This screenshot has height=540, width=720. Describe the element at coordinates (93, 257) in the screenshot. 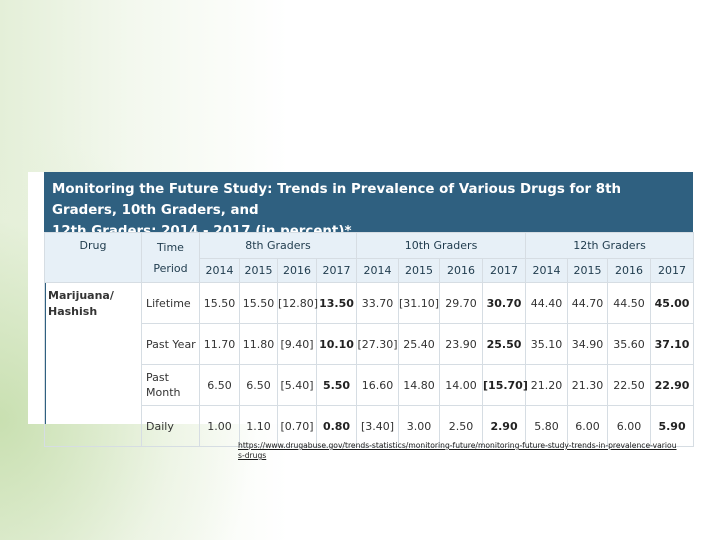

I see `header-drug: Drug` at that location.